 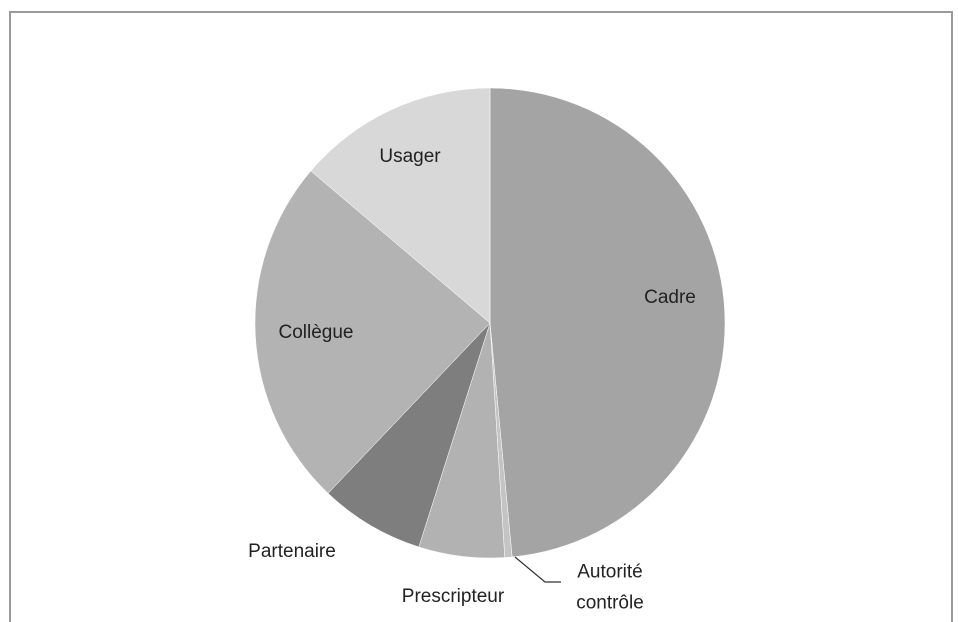 What do you see at coordinates (453, 596) in the screenshot?
I see `slice-label: Prescripteur` at bounding box center [453, 596].